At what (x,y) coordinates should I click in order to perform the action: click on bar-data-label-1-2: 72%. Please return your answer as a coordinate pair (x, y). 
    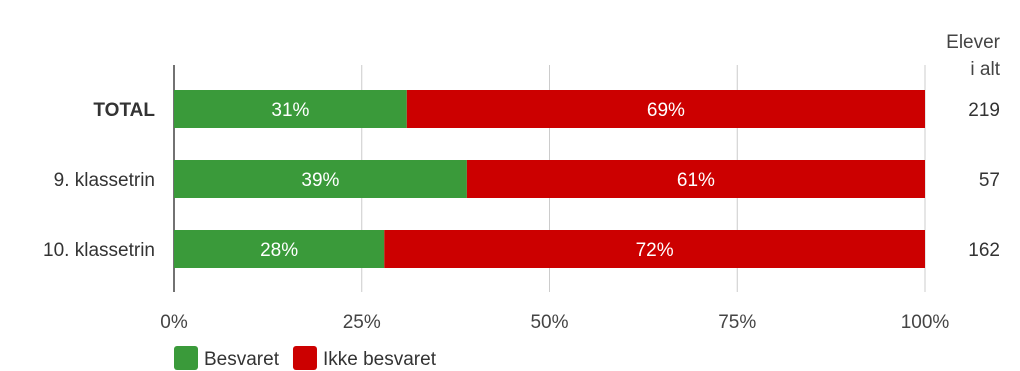
    Looking at the image, I should click on (655, 250).